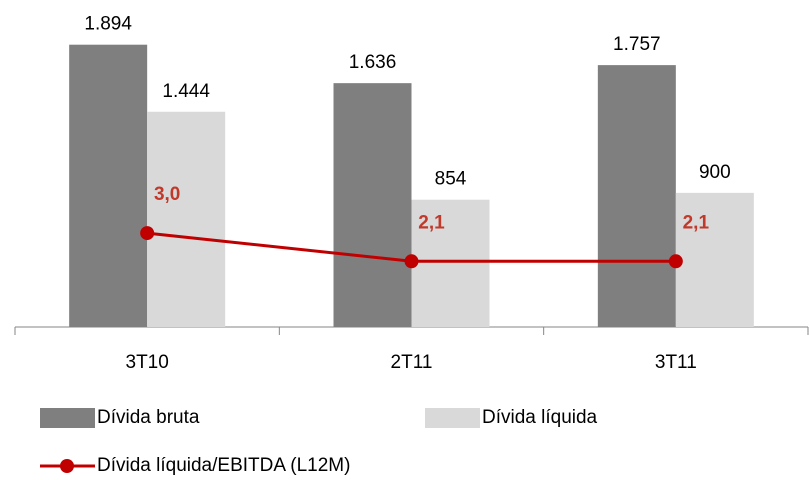 Image resolution: width=810 pixels, height=480 pixels. I want to click on value-label: 1.894, so click(108, 24).